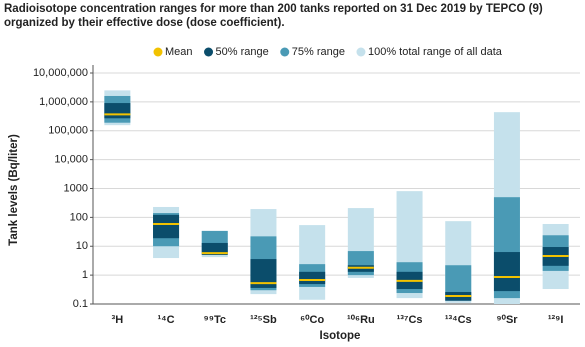  Describe the element at coordinates (435, 52) in the screenshot. I see `legend-label: 100% total range of all data` at that location.